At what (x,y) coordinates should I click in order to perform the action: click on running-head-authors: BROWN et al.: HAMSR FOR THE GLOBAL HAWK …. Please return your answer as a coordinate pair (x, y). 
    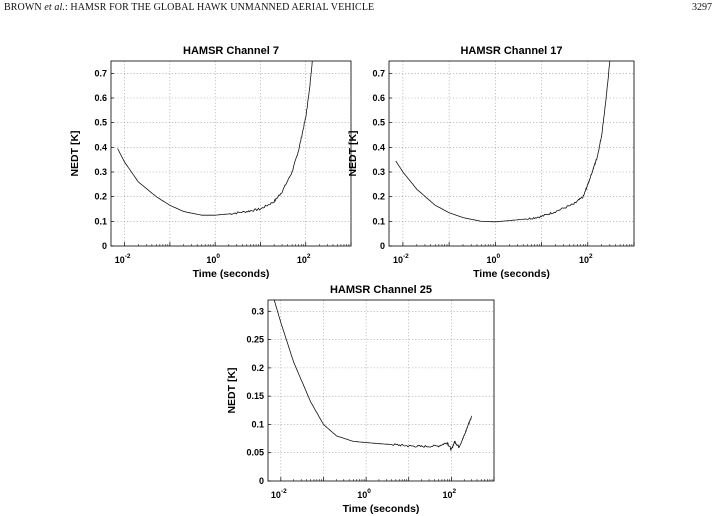
    Looking at the image, I should click on (189, 7).